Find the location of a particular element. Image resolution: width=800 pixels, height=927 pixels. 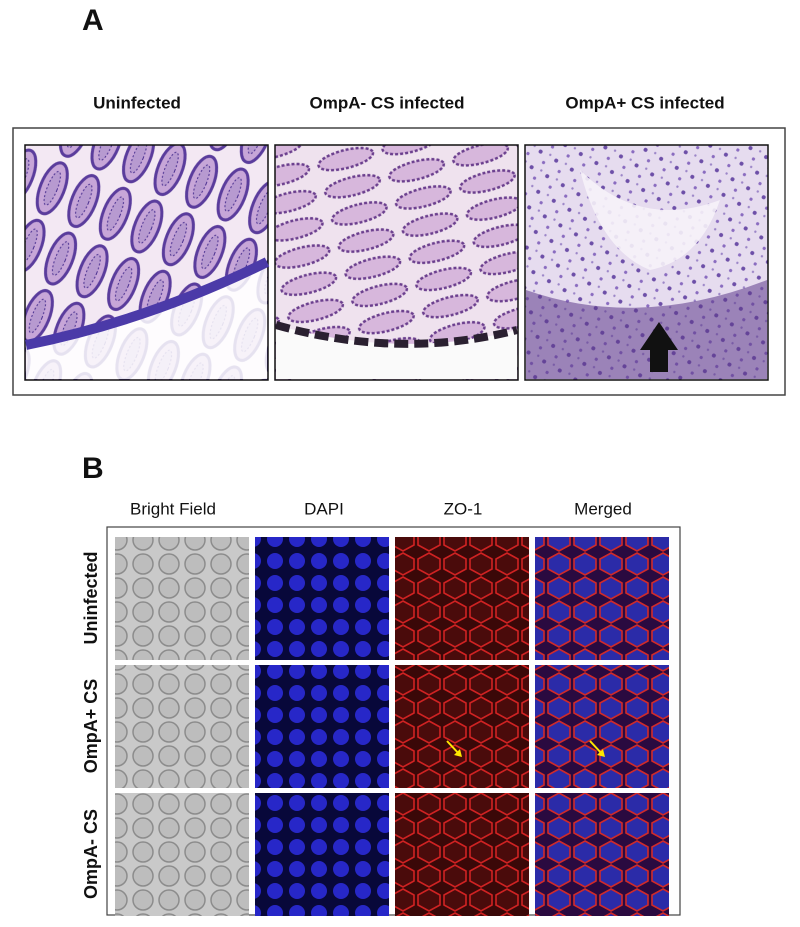

panel-label: A is located at coordinates (93, 20).